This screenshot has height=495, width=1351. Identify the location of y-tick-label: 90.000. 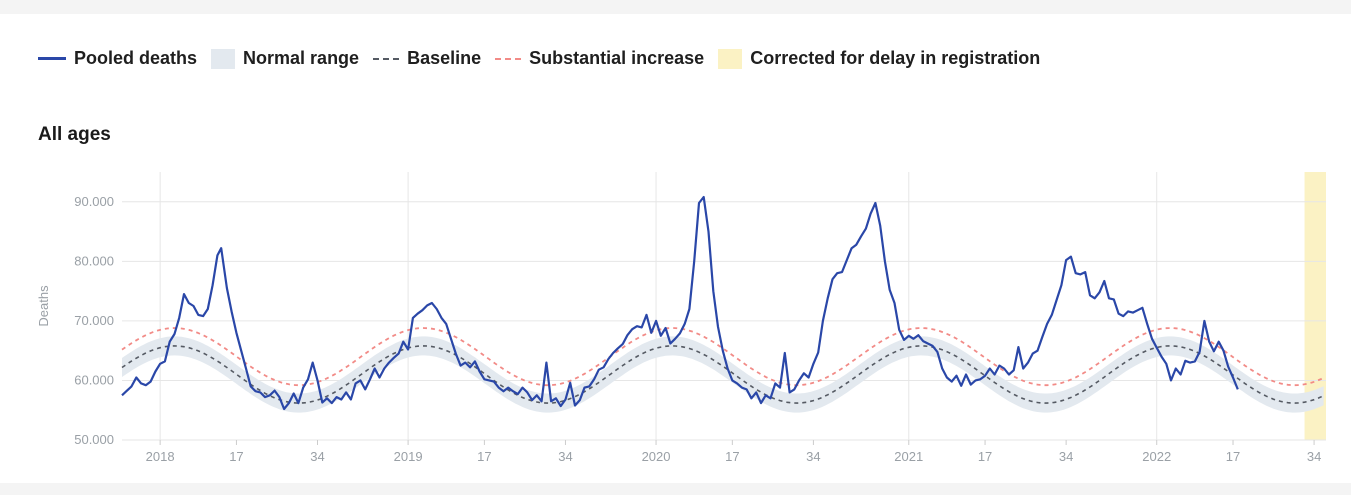
(94, 201).